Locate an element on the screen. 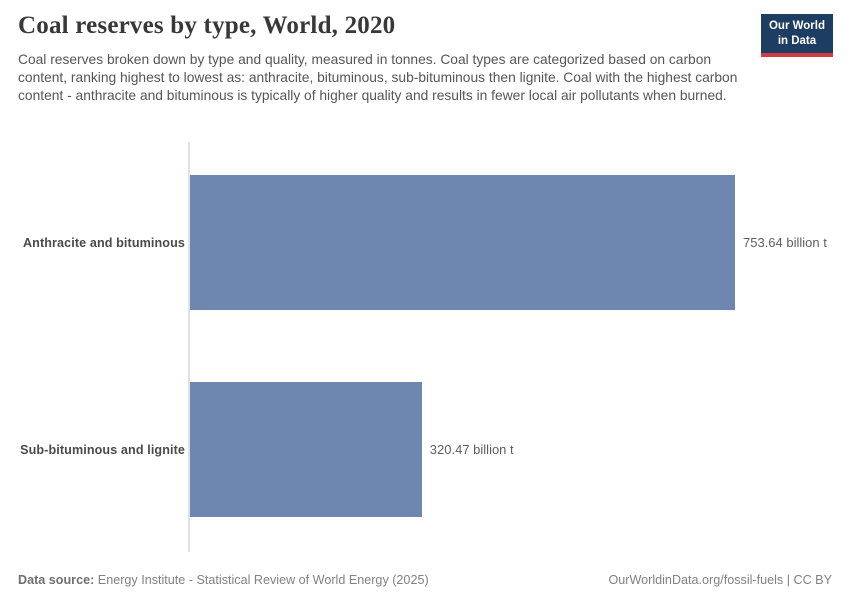 This screenshot has height=600, width=850. category-label-subbituminous-lignite: Sub-bituminous and lignite is located at coordinates (102, 449).